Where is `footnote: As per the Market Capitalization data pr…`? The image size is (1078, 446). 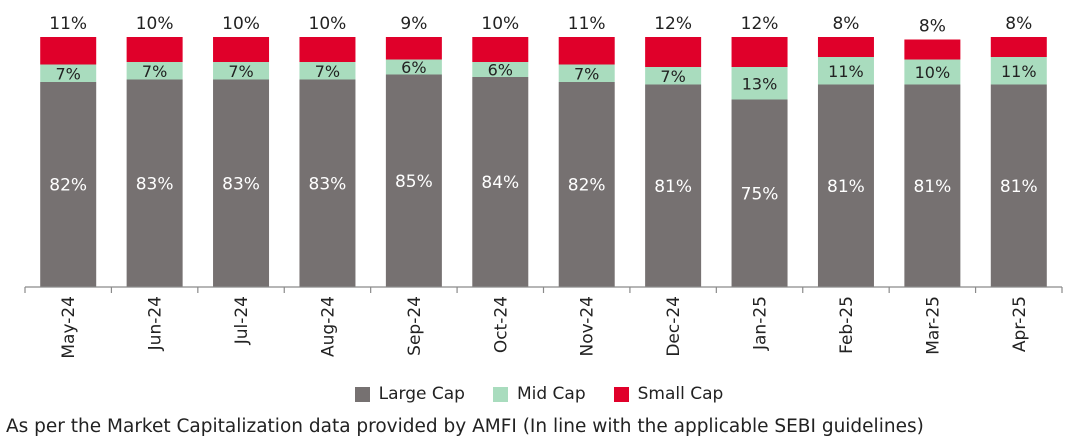
footnote: As per the Market Capitalization data pr… is located at coordinates (465, 426).